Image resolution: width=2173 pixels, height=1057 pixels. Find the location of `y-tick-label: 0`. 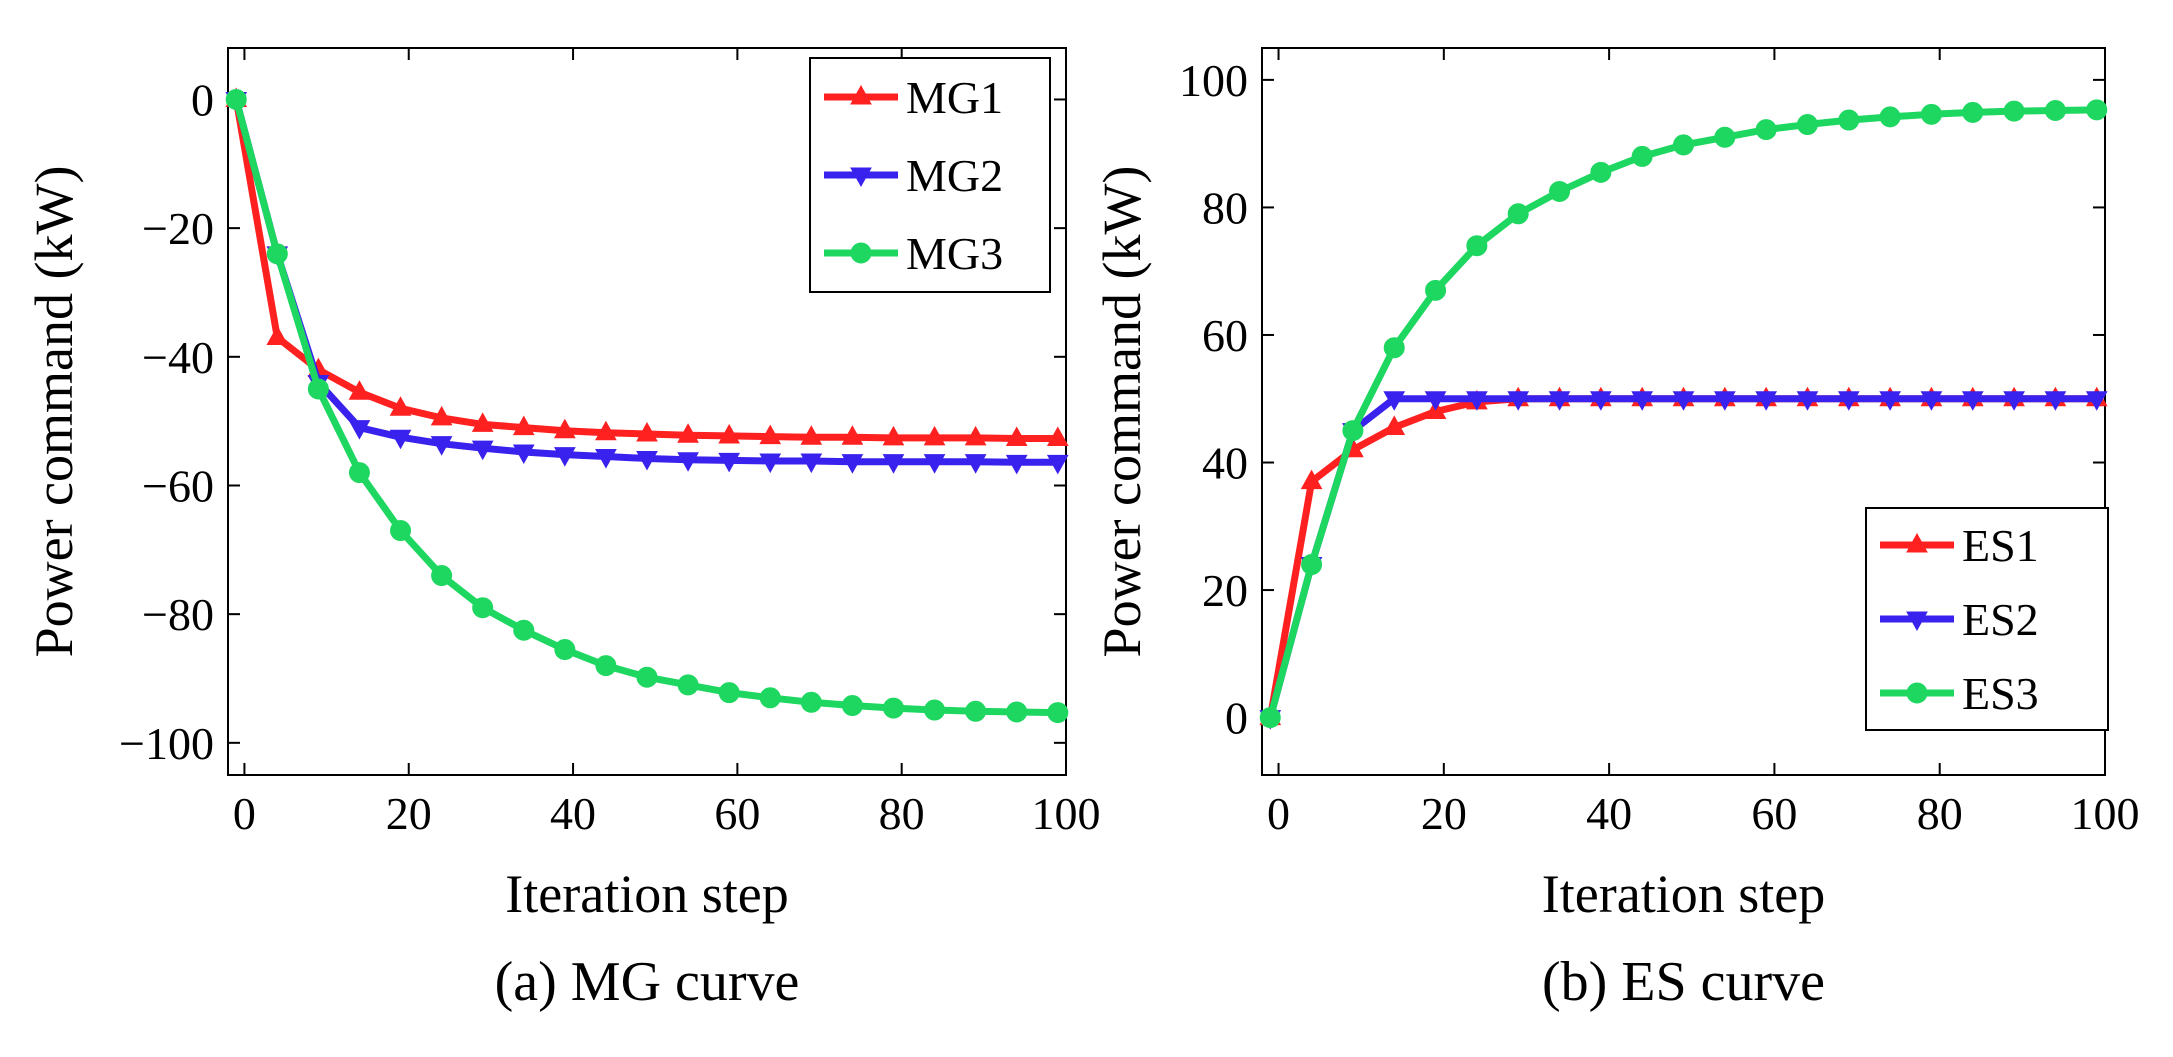

y-tick-label: 0 is located at coordinates (202, 99).